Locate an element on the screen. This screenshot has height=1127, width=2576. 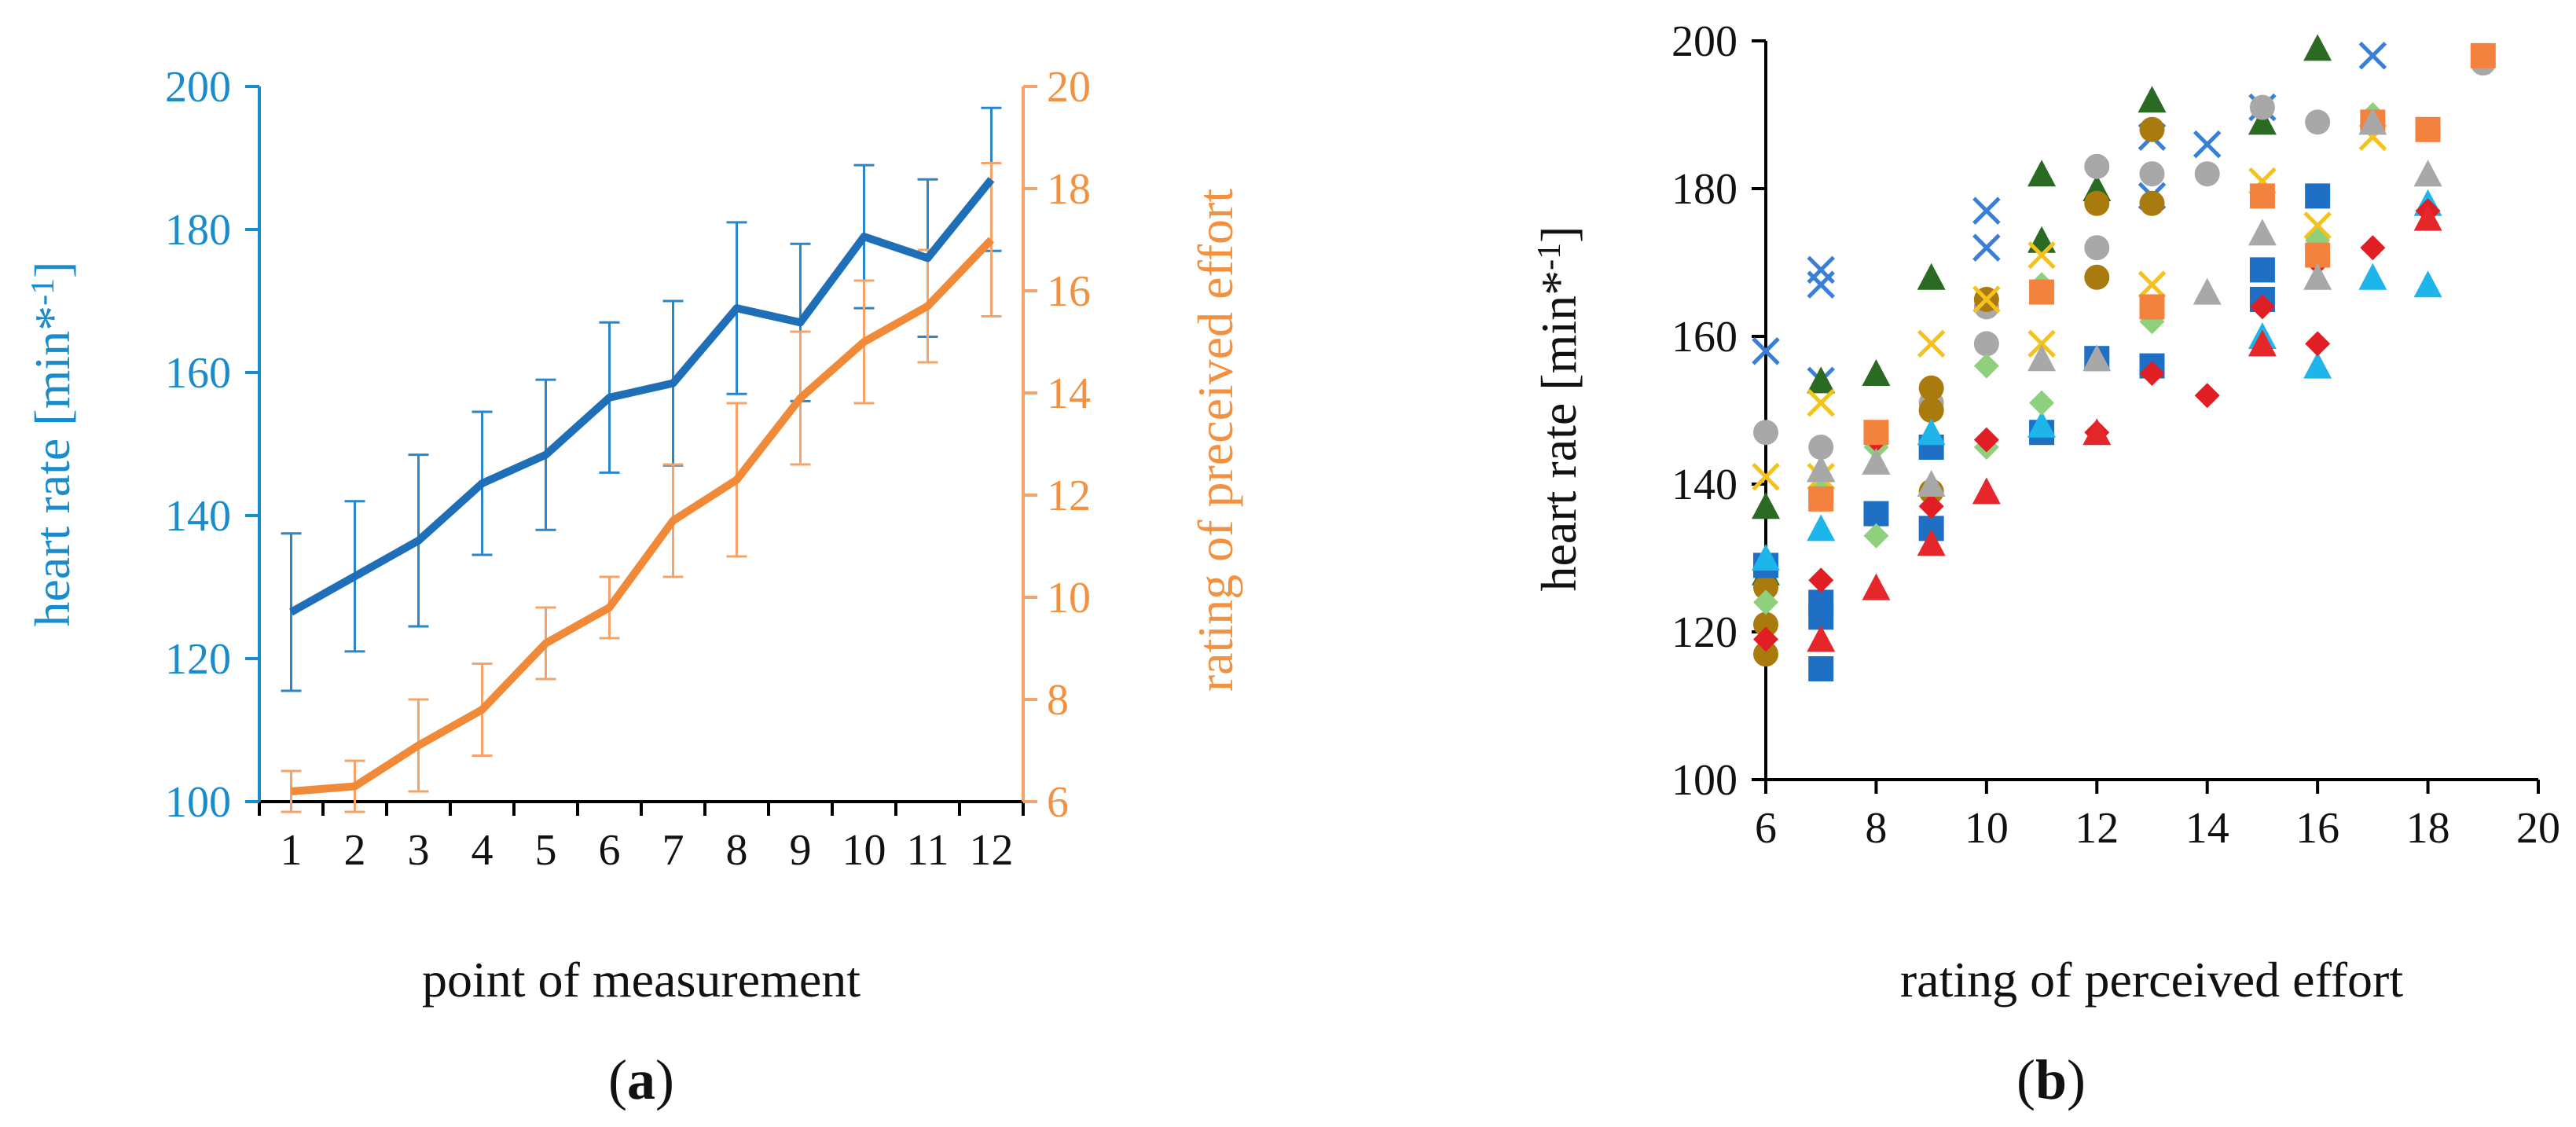
a-y2-tick-label: 18 is located at coordinates (1069, 189).